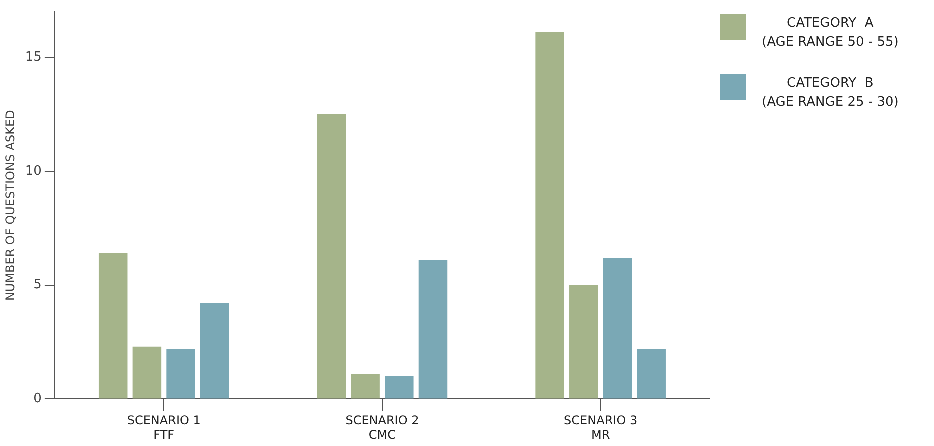  What do you see at coordinates (10, 206) in the screenshot?
I see `y-axis-title: NUMBER OF QUESTIONS ASKED` at bounding box center [10, 206].